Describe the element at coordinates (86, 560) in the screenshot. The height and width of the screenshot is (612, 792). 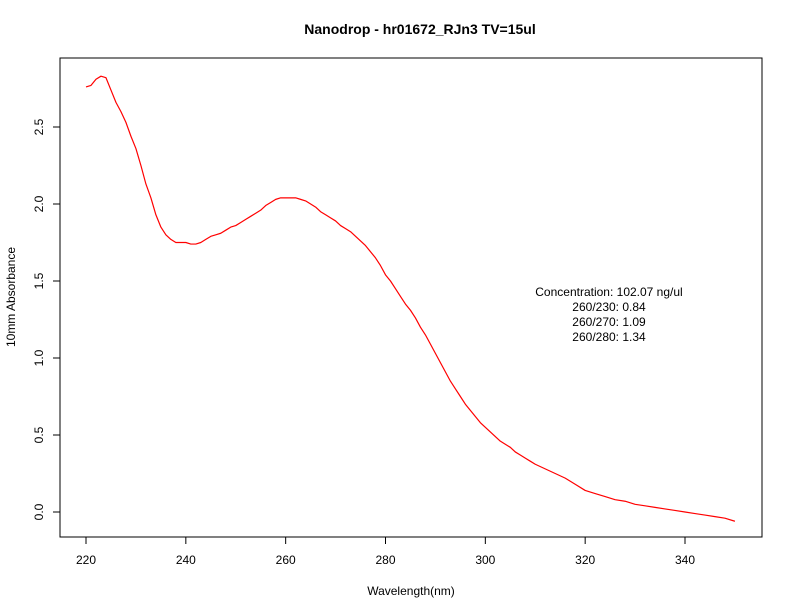
I see `x-tick-label: 220` at that location.